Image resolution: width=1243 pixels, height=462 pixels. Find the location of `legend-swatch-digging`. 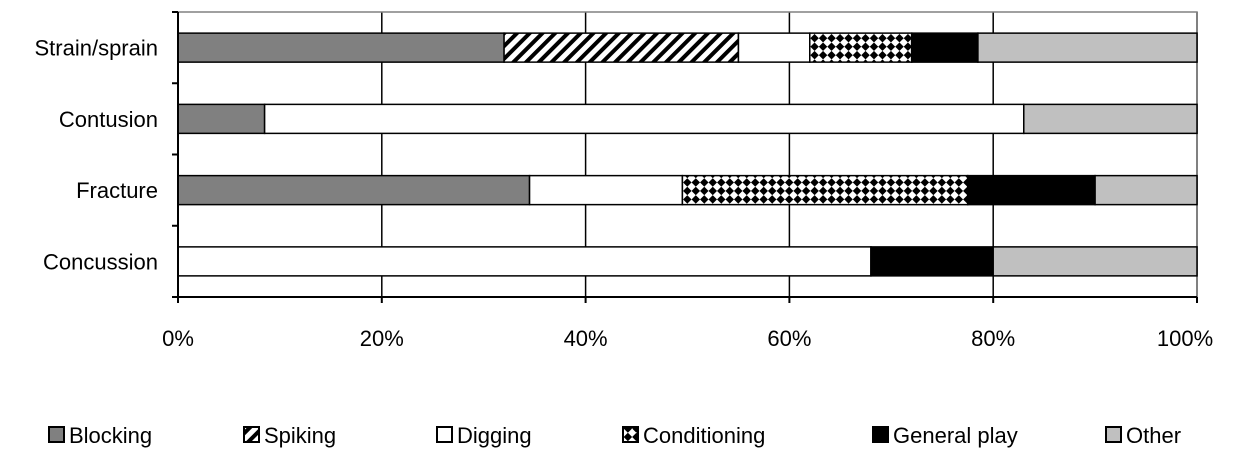

legend-swatch-digging is located at coordinates (444, 434).